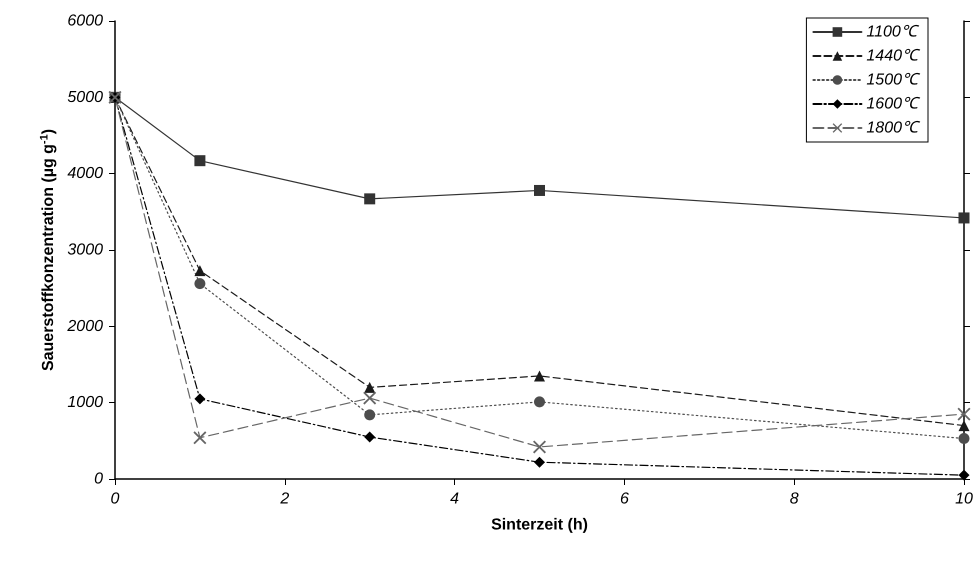 The width and height of the screenshot is (978, 562). I want to click on legend-label: 1100℃, so click(893, 32).